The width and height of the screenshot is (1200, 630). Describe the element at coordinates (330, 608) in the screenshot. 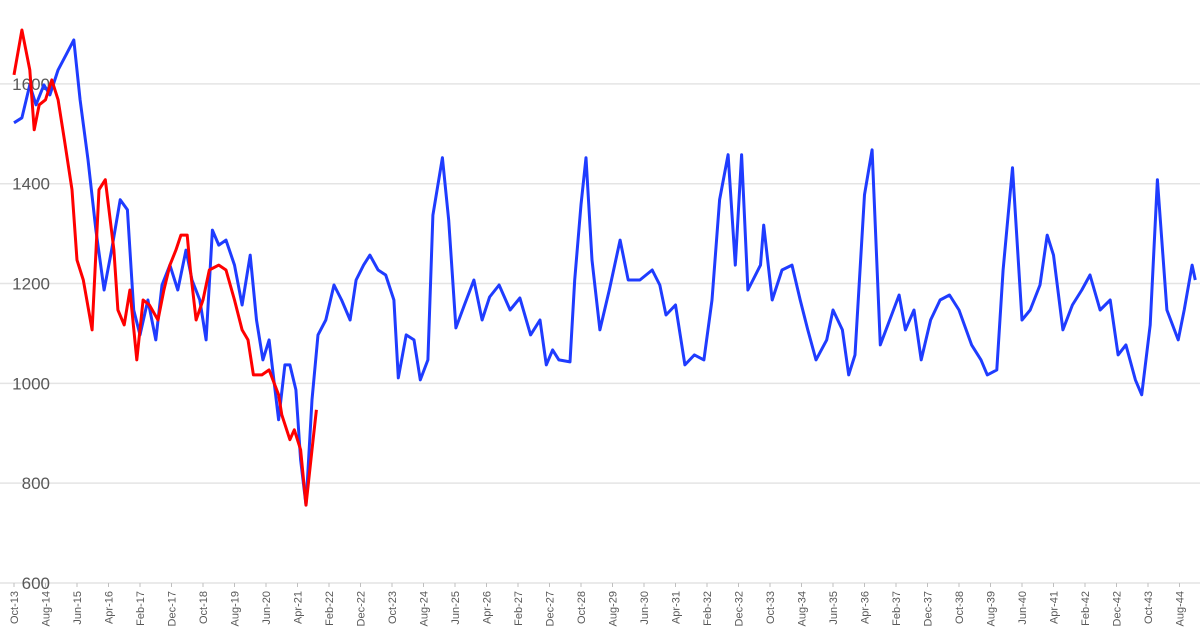

I see `x-tick-label: Feb-22` at that location.